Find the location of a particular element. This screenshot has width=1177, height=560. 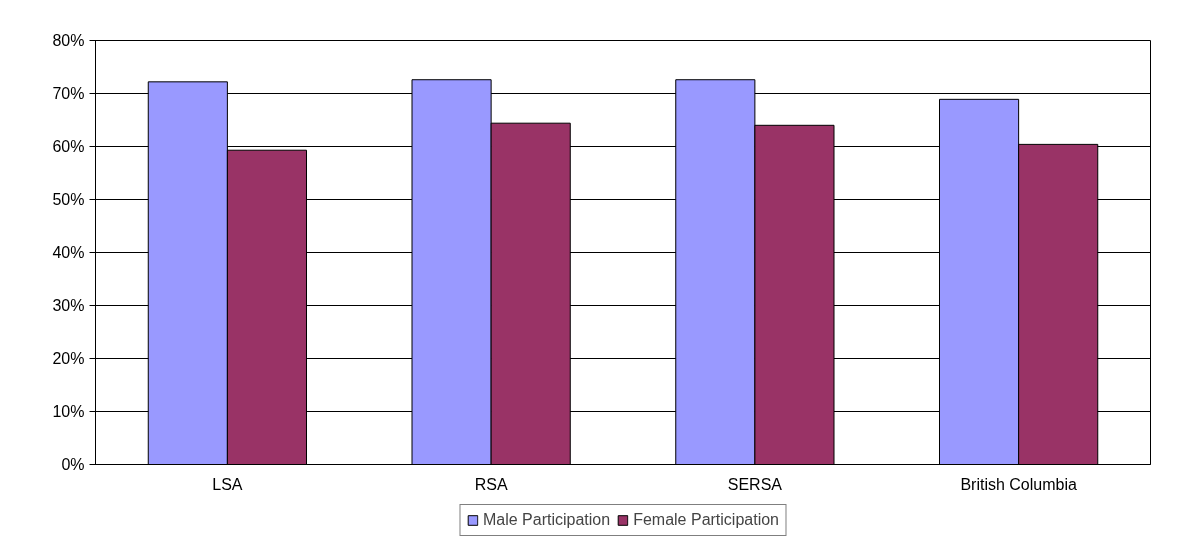

legend-label: Male Participation is located at coordinates (546, 520).